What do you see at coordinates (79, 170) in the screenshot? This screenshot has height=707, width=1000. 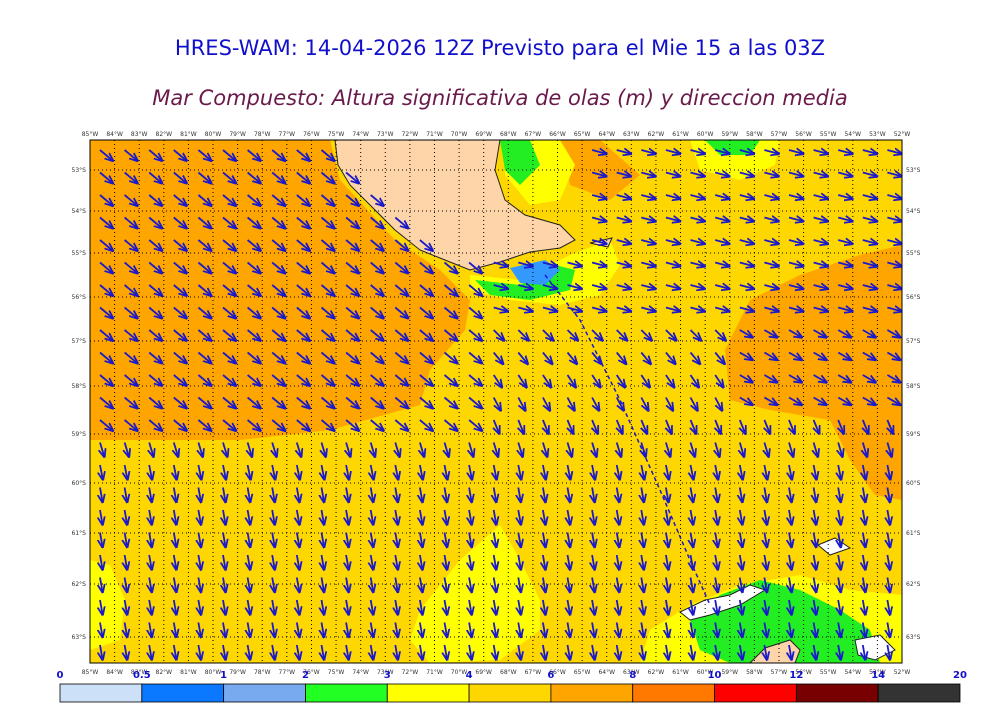 I see `lat-tick-left: 53°S` at bounding box center [79, 170].